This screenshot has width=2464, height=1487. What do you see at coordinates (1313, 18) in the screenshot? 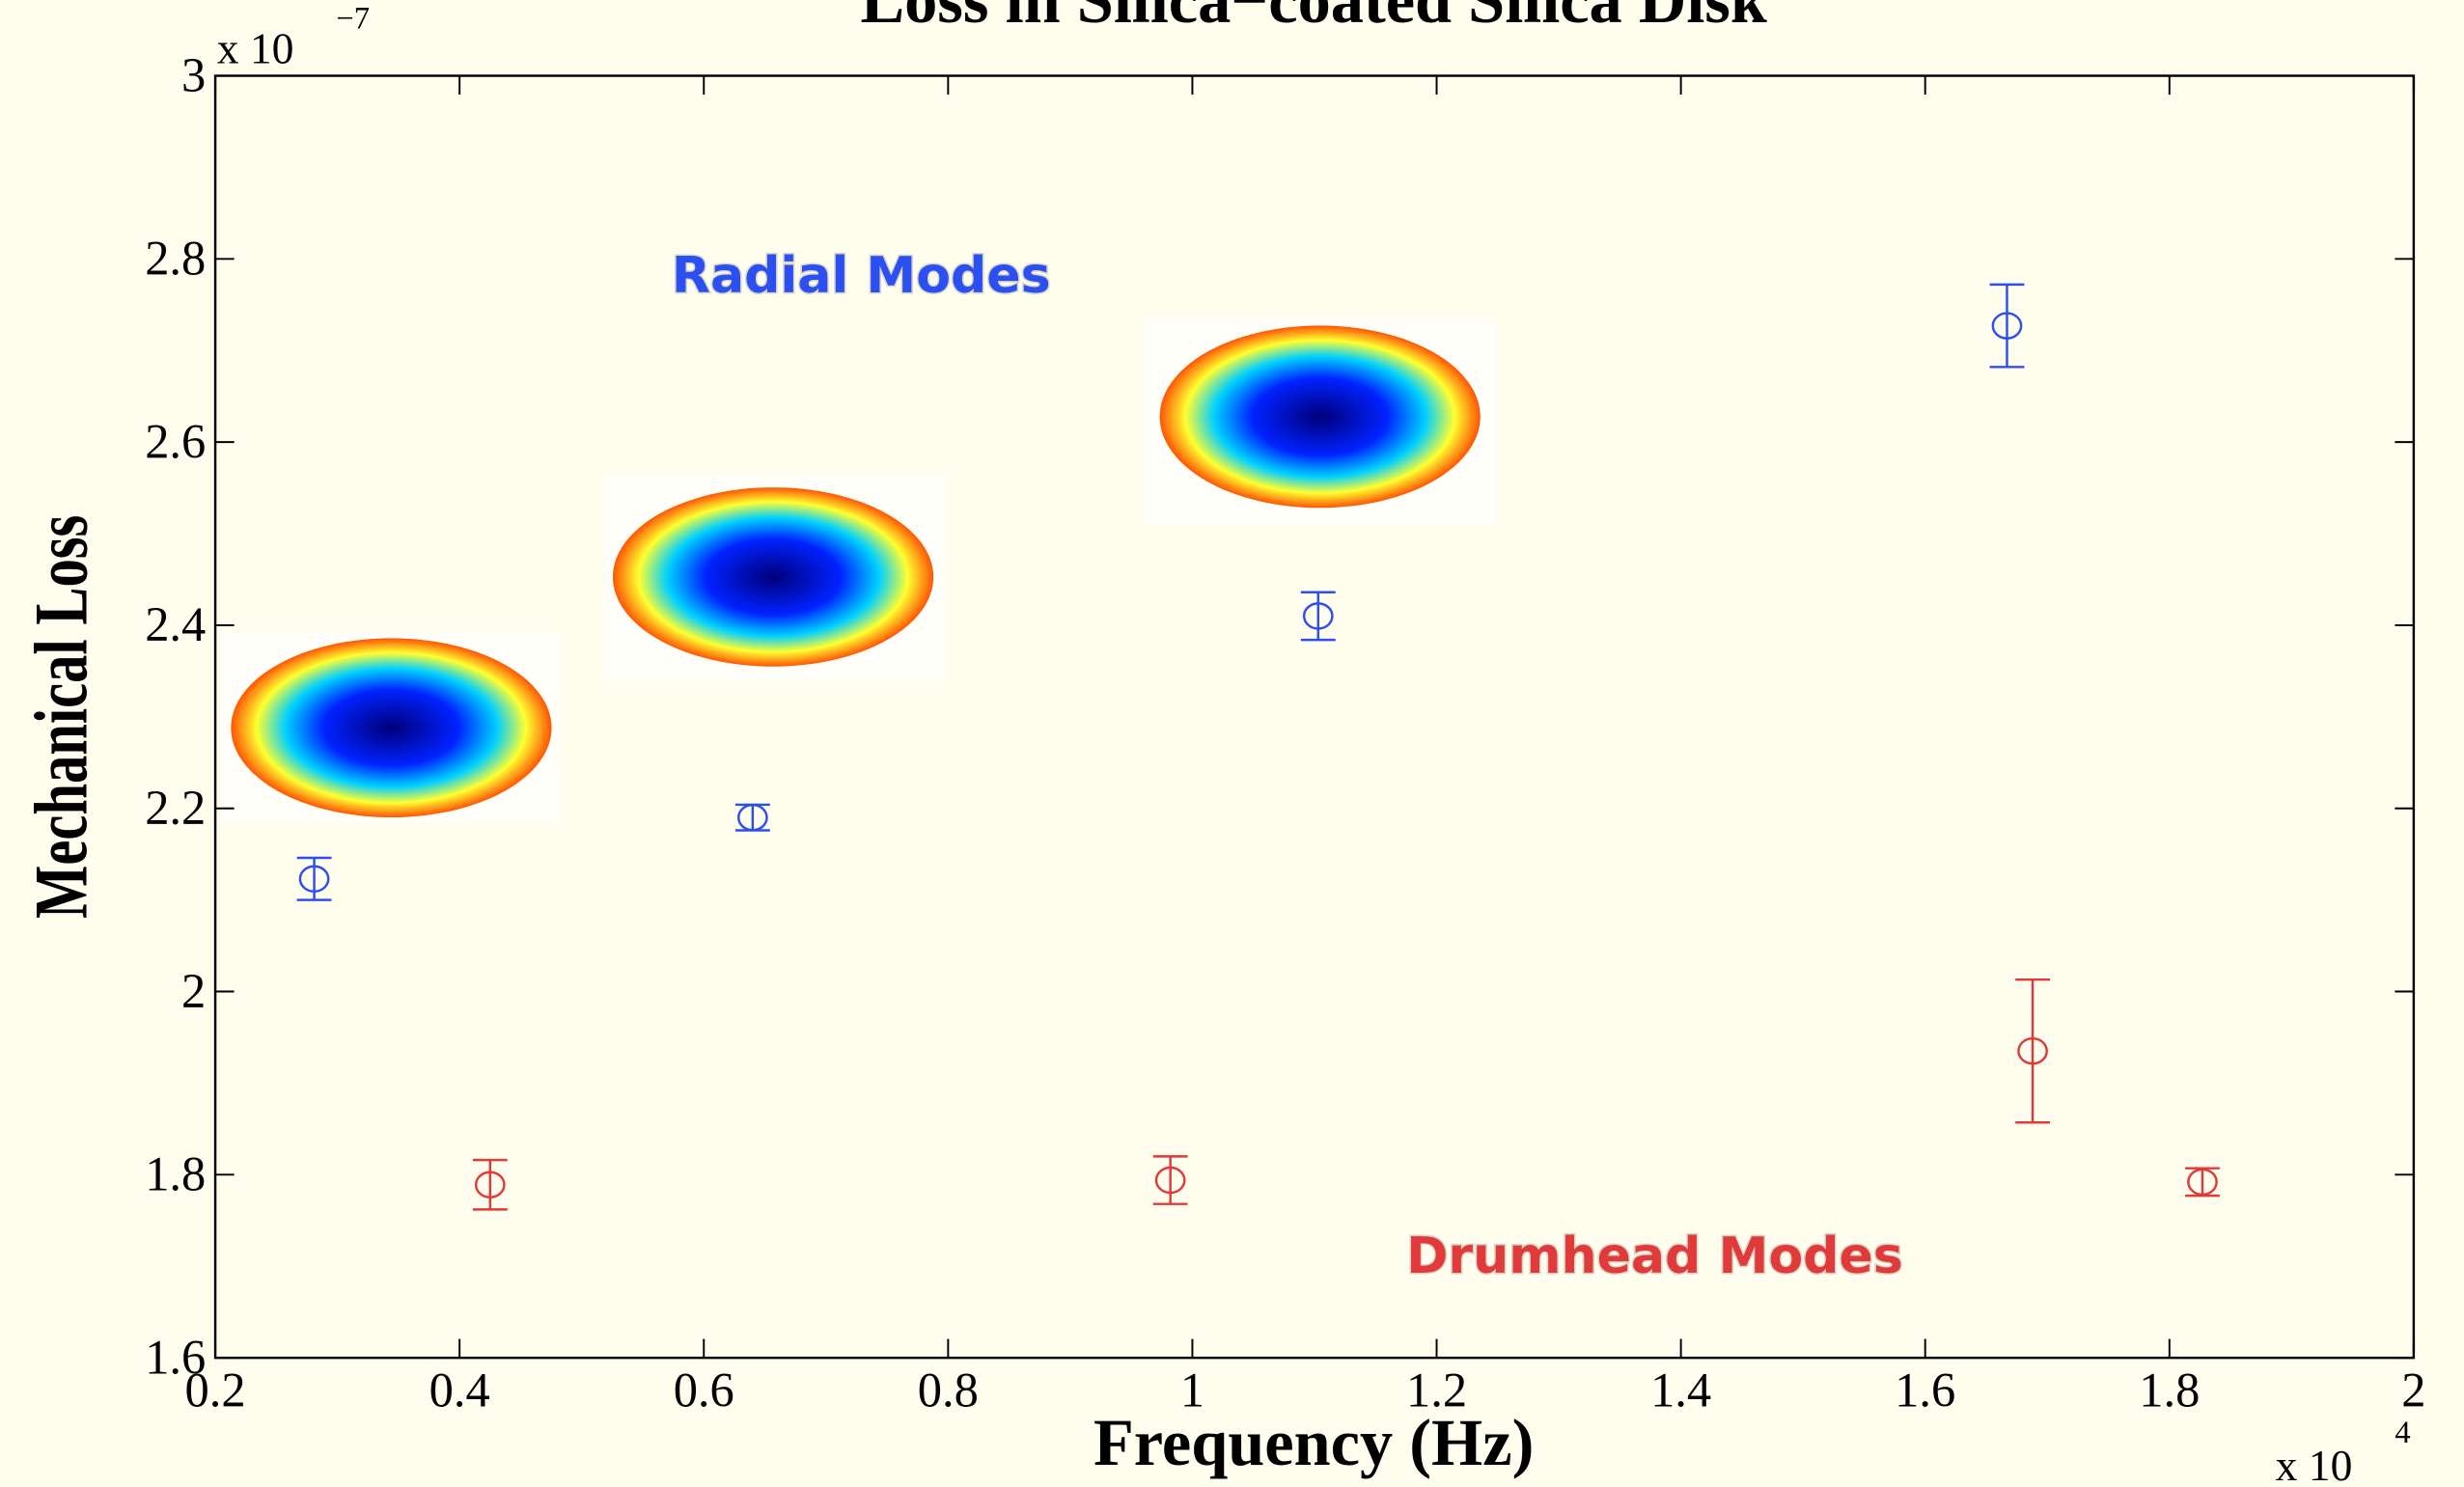
I see `chart-title: Loss in Silica−coated Silica Disk` at bounding box center [1313, 18].